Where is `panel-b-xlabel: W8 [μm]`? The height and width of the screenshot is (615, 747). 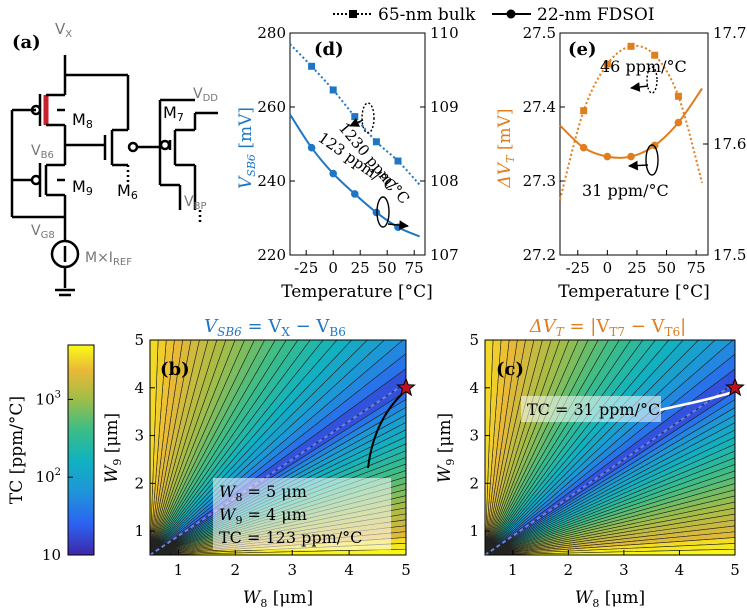 panel-b-xlabel: W8 [μm] is located at coordinates (278, 599).